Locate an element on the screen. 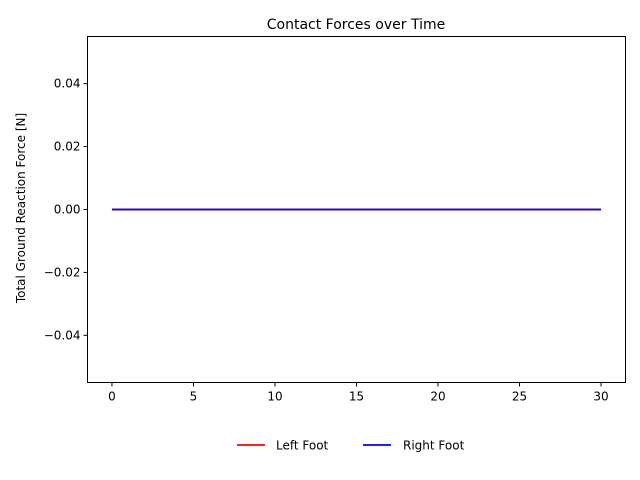  y-axis-label: Total Ground Reaction Force [N] is located at coordinates (21, 208).